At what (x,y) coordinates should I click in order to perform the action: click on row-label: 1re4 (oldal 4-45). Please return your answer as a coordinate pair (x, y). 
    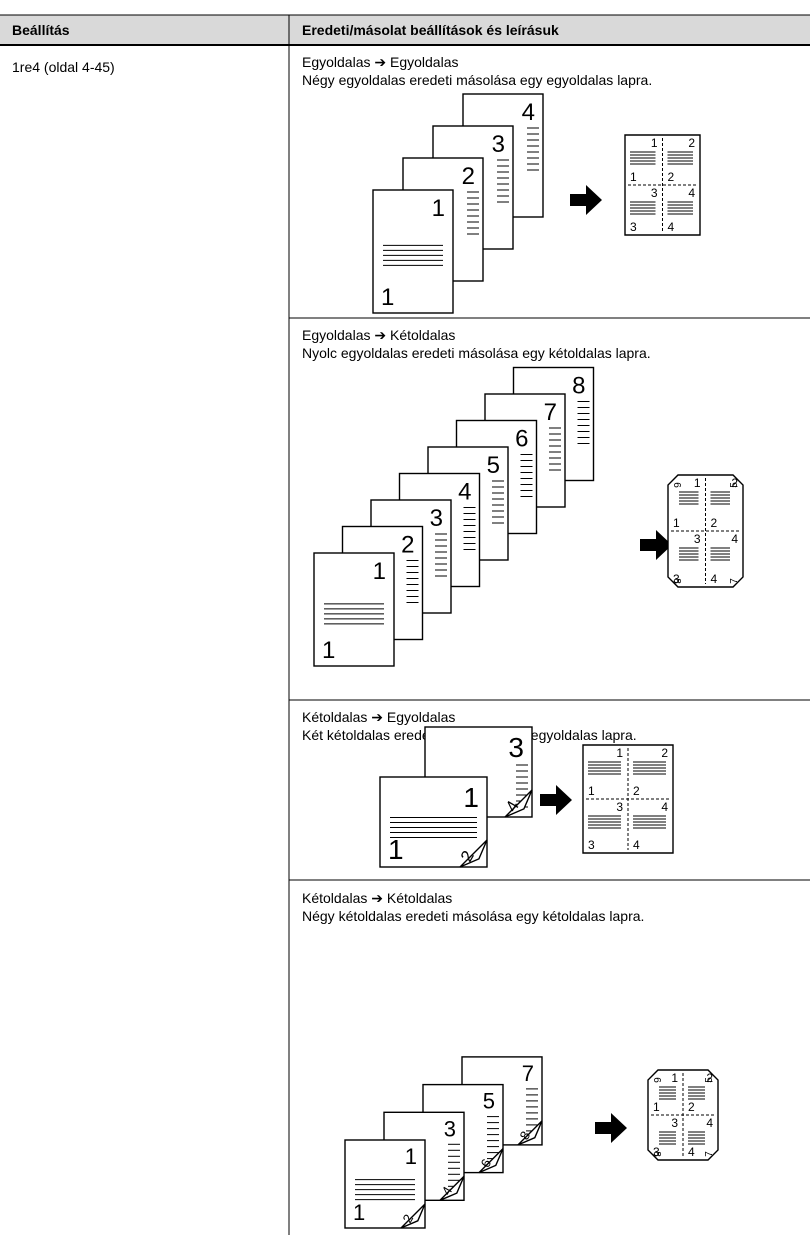
    Looking at the image, I should click on (63, 67).